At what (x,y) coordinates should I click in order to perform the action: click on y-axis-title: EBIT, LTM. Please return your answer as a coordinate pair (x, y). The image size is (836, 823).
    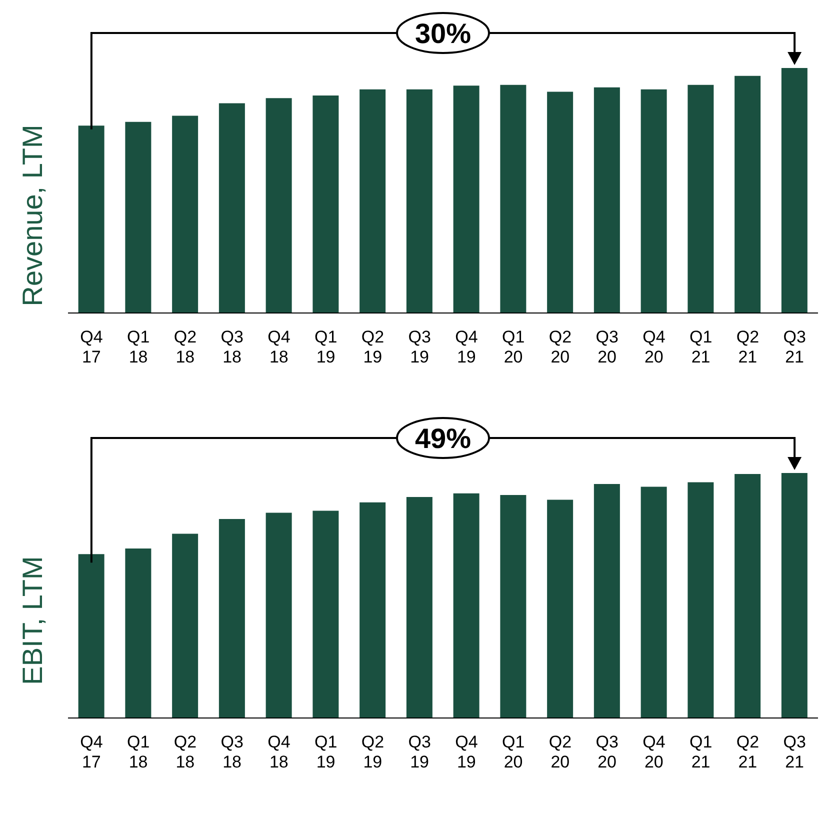
    Looking at the image, I should click on (32, 620).